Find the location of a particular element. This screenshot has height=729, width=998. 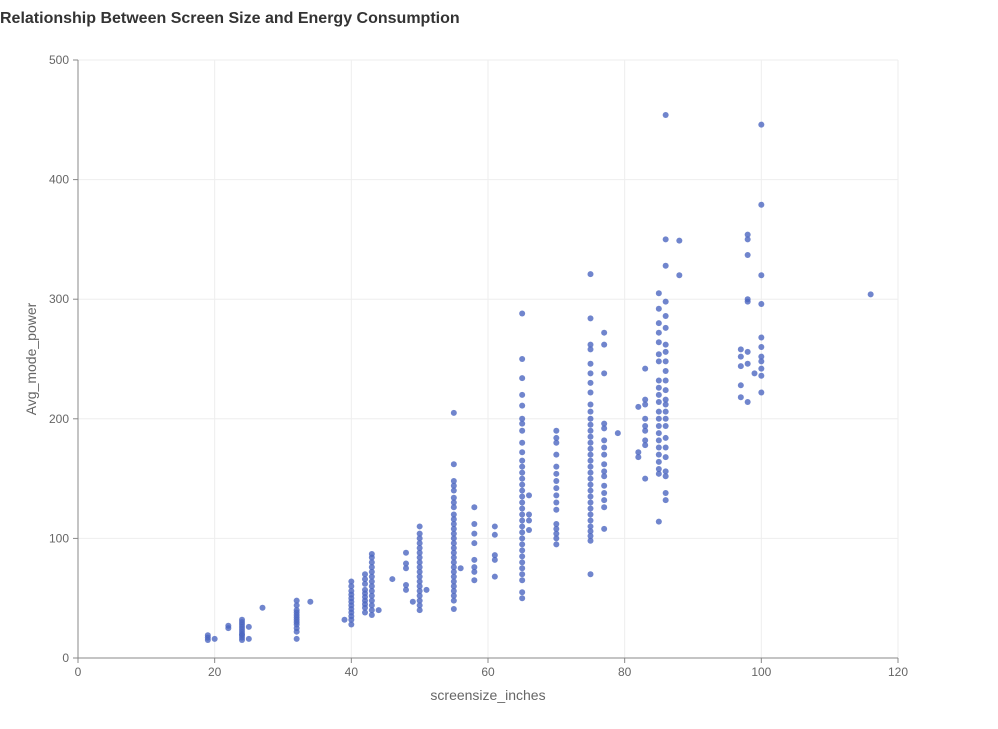

x-tick-label: 40 is located at coordinates (352, 672).